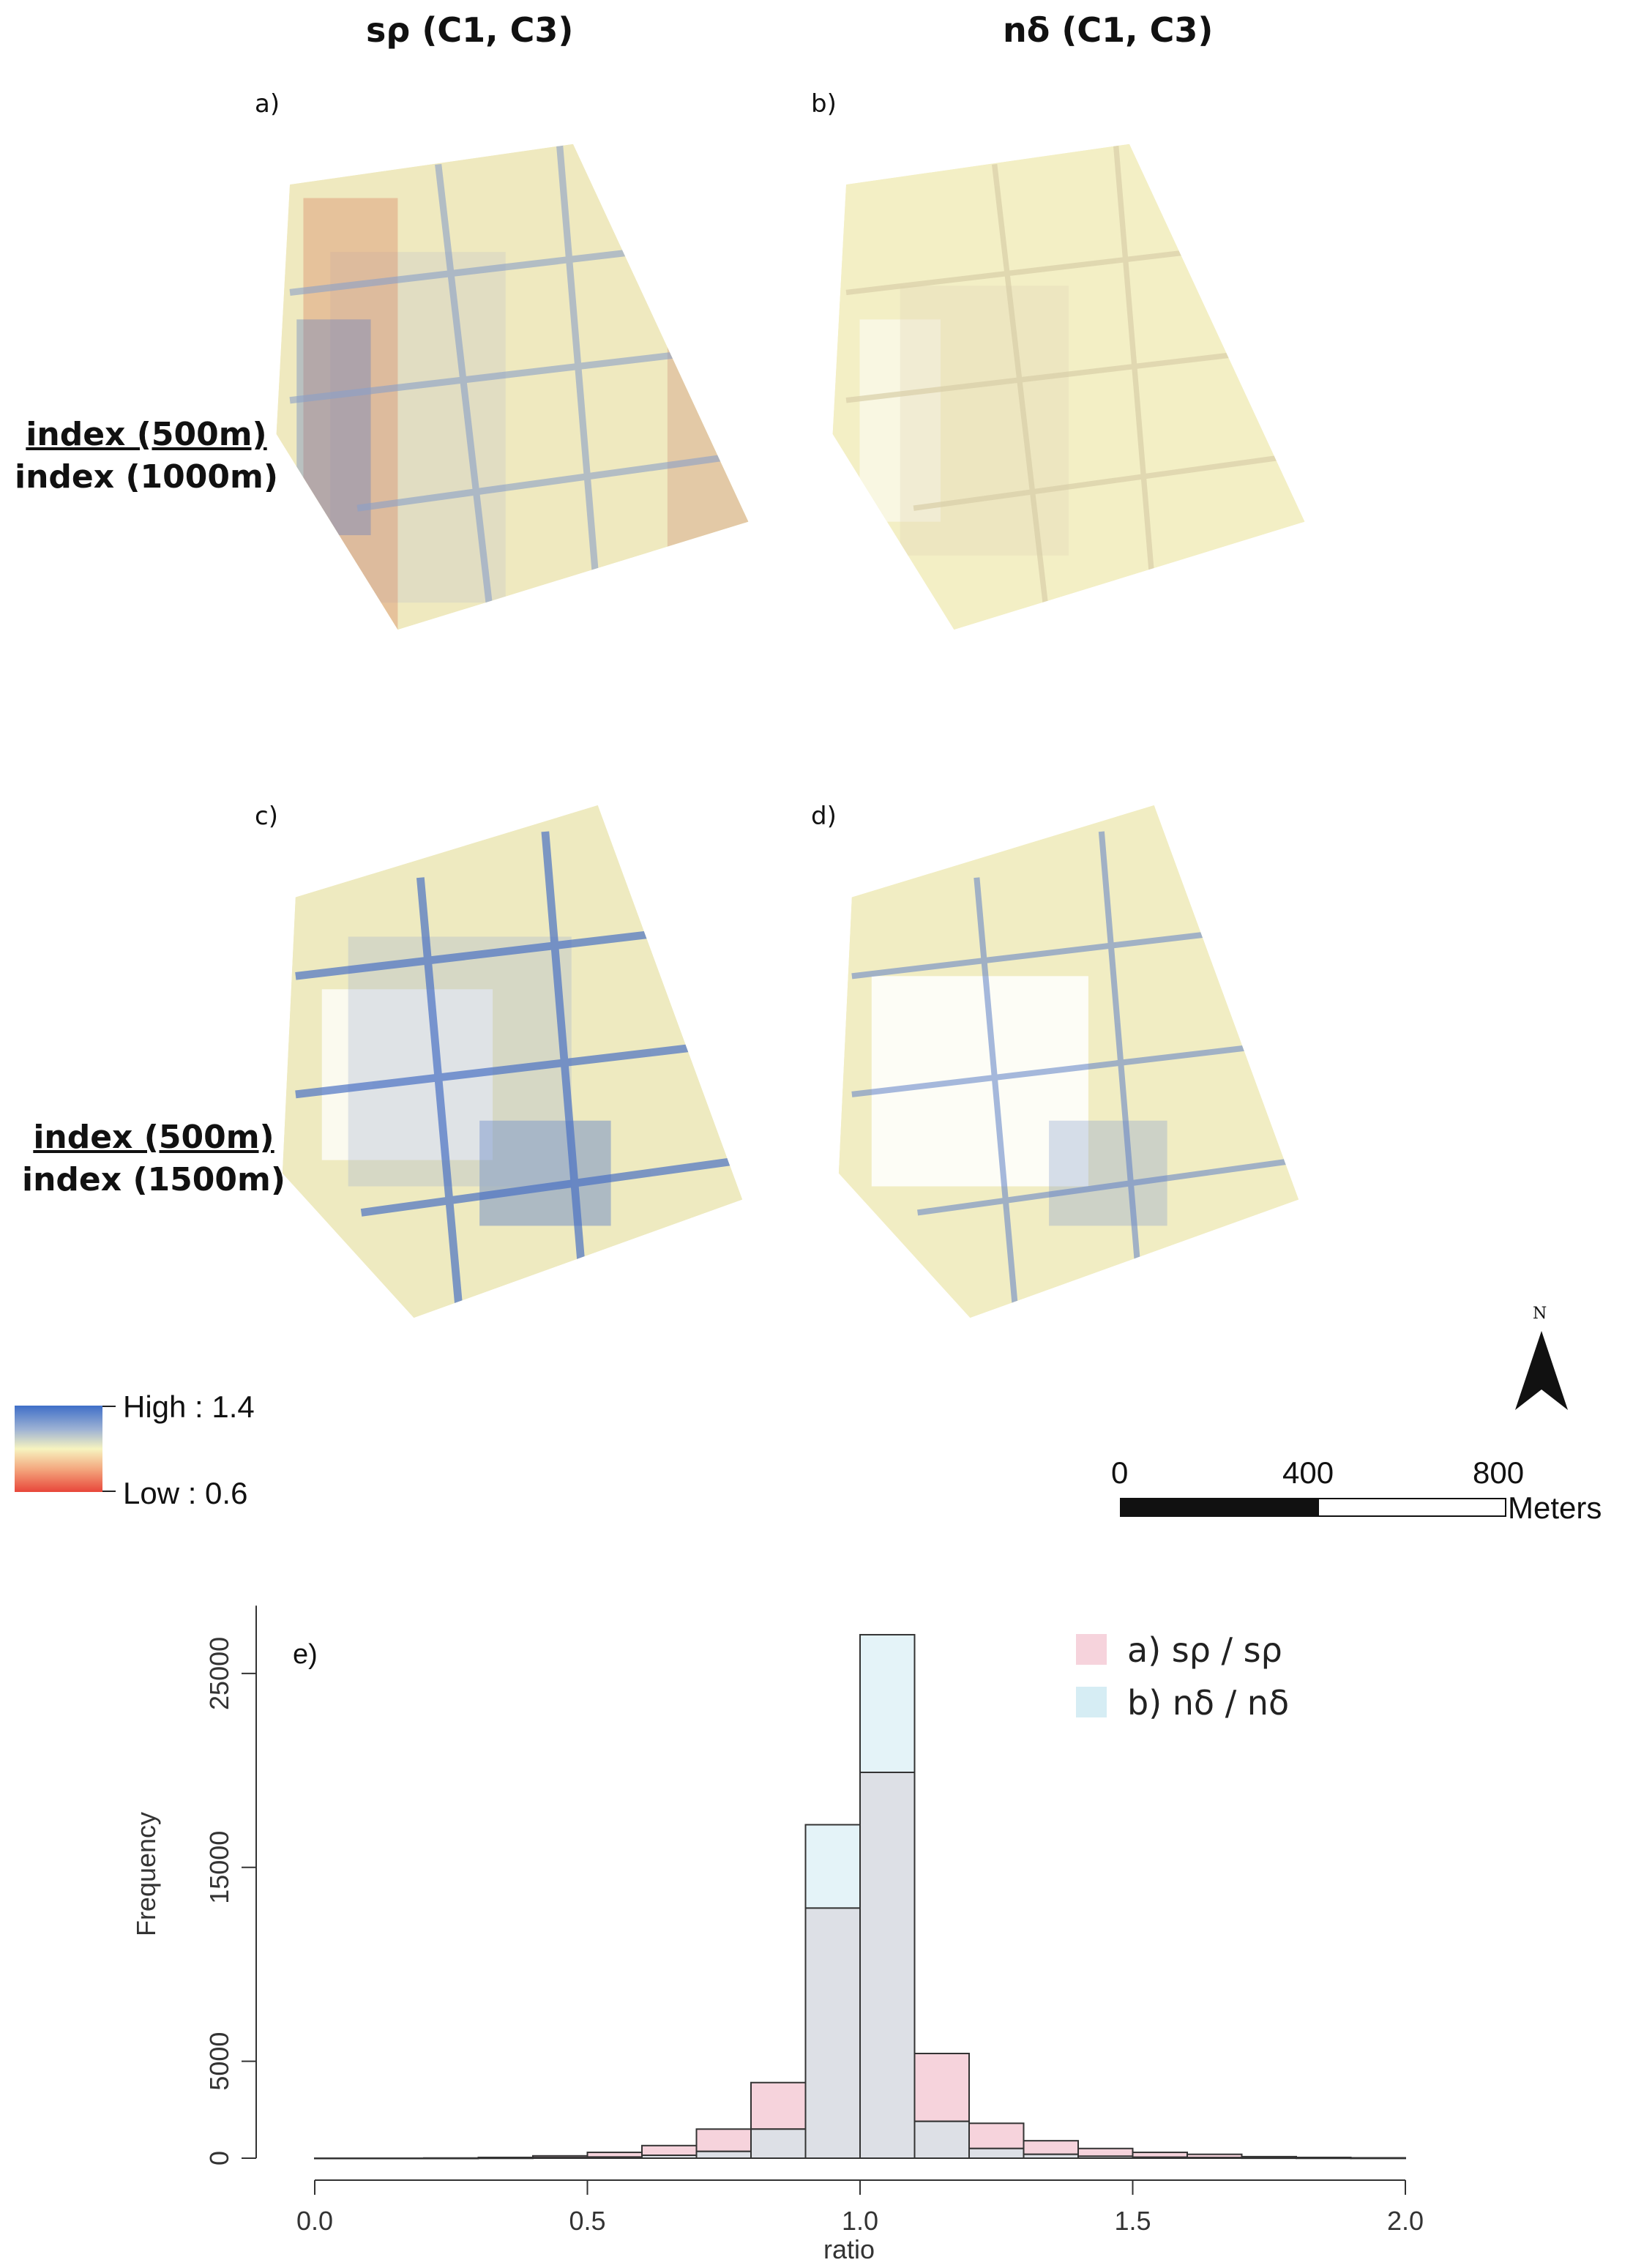 This screenshot has height=2268, width=1633. What do you see at coordinates (1219, 1507) in the screenshot?
I see `scalebar-black-segment` at bounding box center [1219, 1507].